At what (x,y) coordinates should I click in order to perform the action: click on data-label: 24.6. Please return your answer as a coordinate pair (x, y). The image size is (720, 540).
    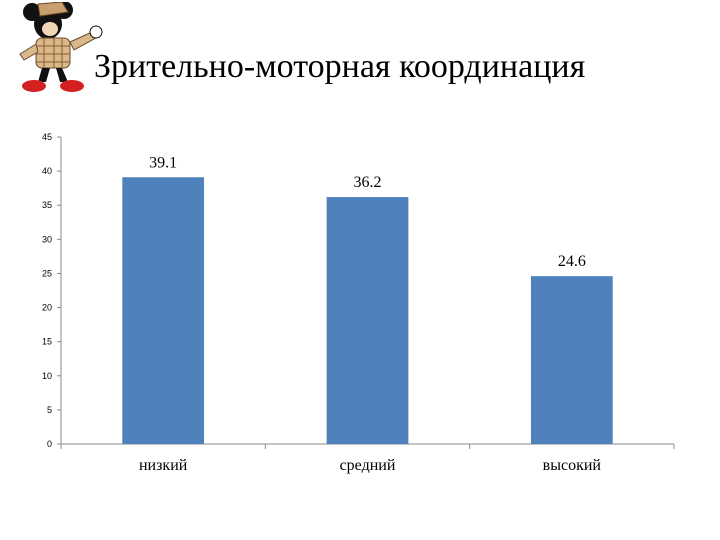
    Looking at the image, I should click on (572, 261).